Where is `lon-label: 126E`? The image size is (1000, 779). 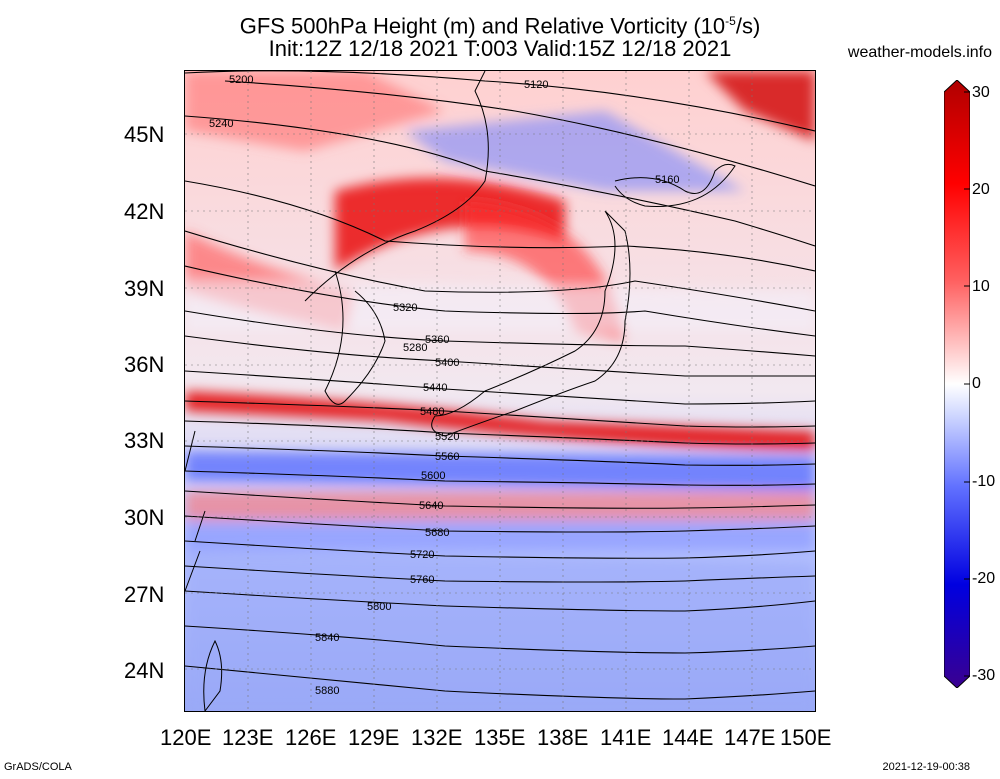 lon-label: 126E is located at coordinates (311, 737).